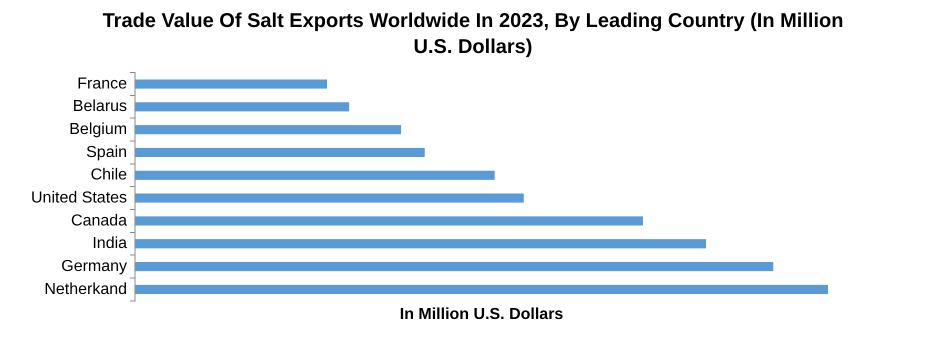 The width and height of the screenshot is (946, 337). Describe the element at coordinates (94, 266) in the screenshot. I see `y-tick-label: Germany` at that location.